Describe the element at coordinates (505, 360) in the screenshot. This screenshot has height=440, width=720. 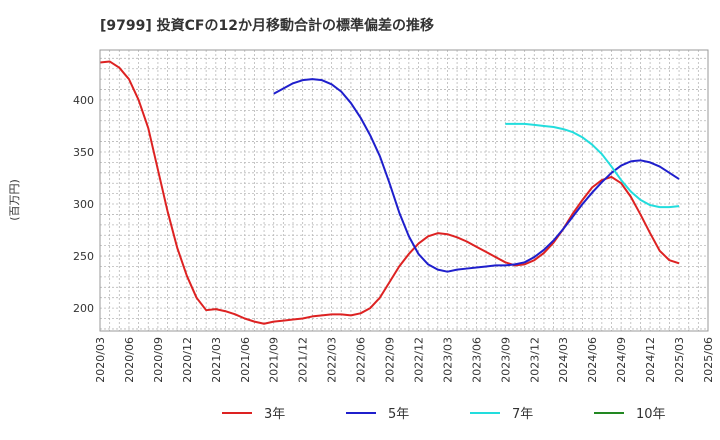
I see `x-tick-label: 2023/09` at that location.